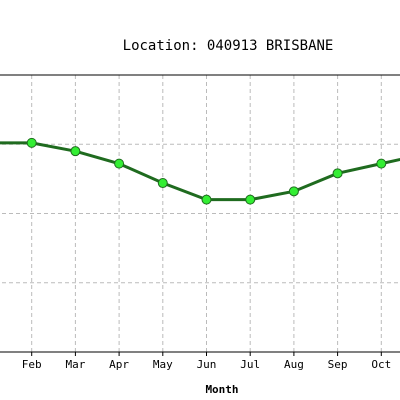 This screenshot has width=400, height=400. Describe the element at coordinates (250, 364) in the screenshot. I see `x-tick-label: Jul` at that location.